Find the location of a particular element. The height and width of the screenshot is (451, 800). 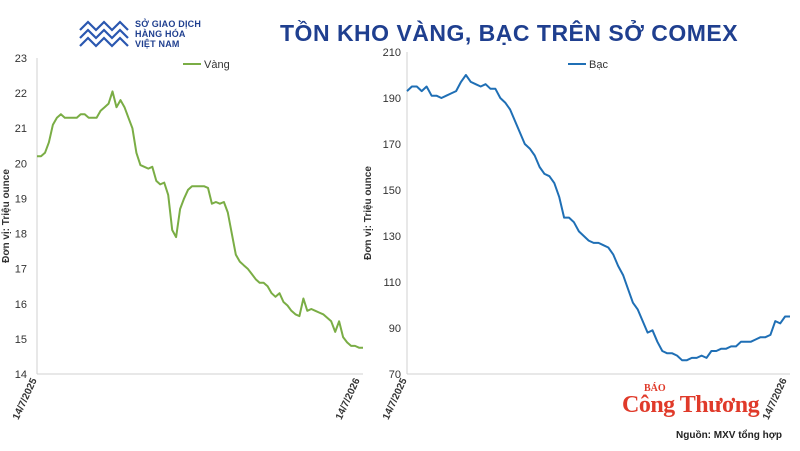

gold-ytick-label: 22 is located at coordinates (21, 94).